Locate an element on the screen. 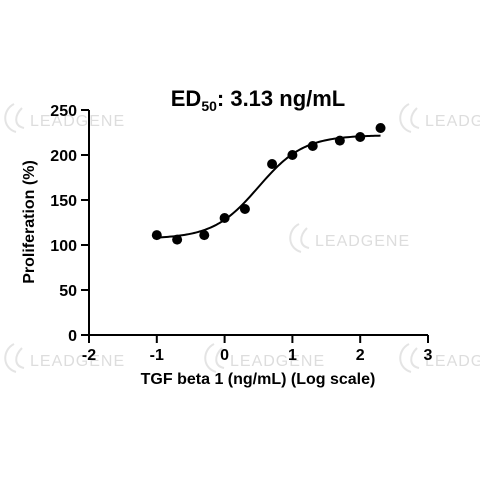 The height and width of the screenshot is (480, 480). x-tick-label: -1 is located at coordinates (157, 355).